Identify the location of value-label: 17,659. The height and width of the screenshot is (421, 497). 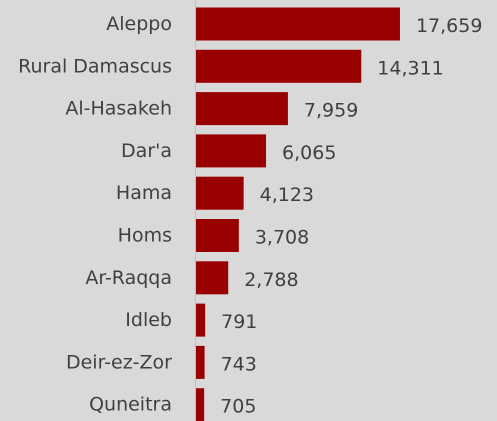
(449, 26).